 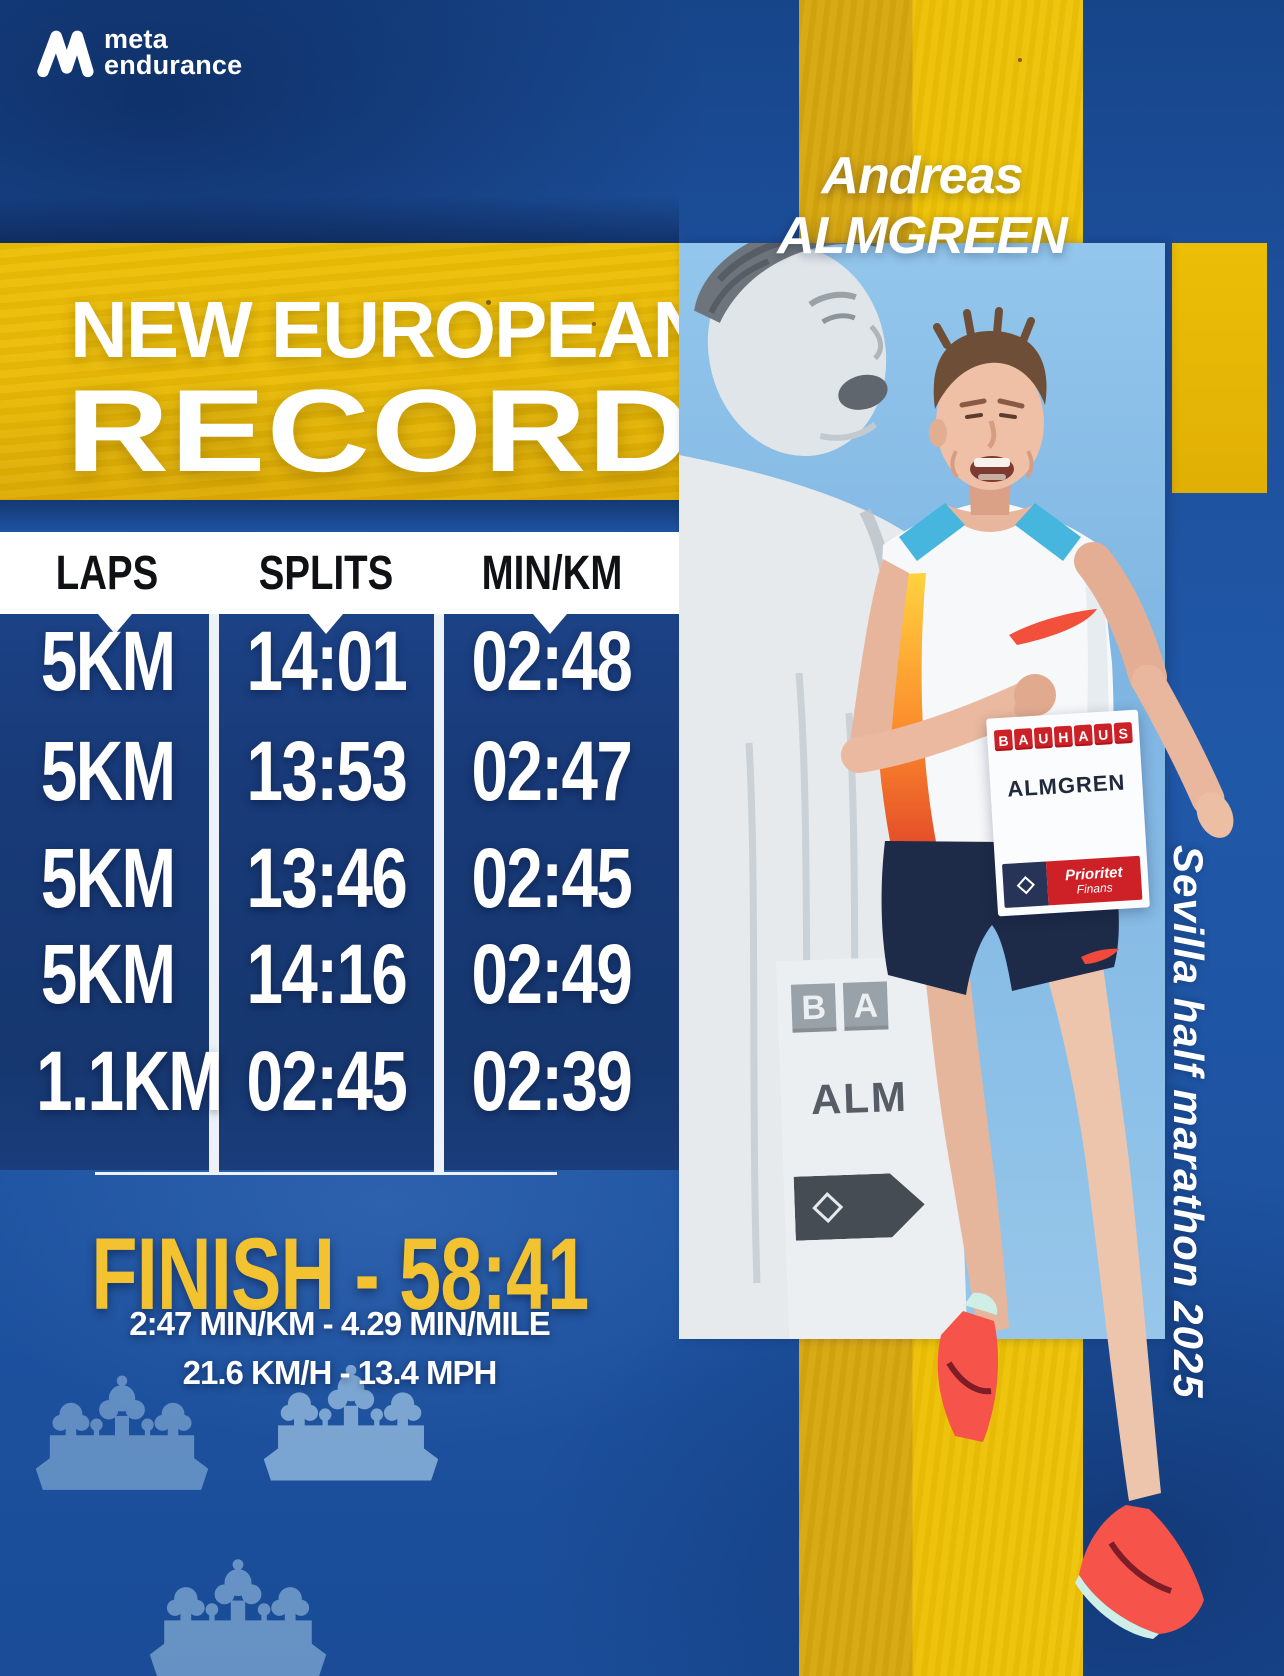 I want to click on table-cell: 02:39, so click(x=552, y=1081).